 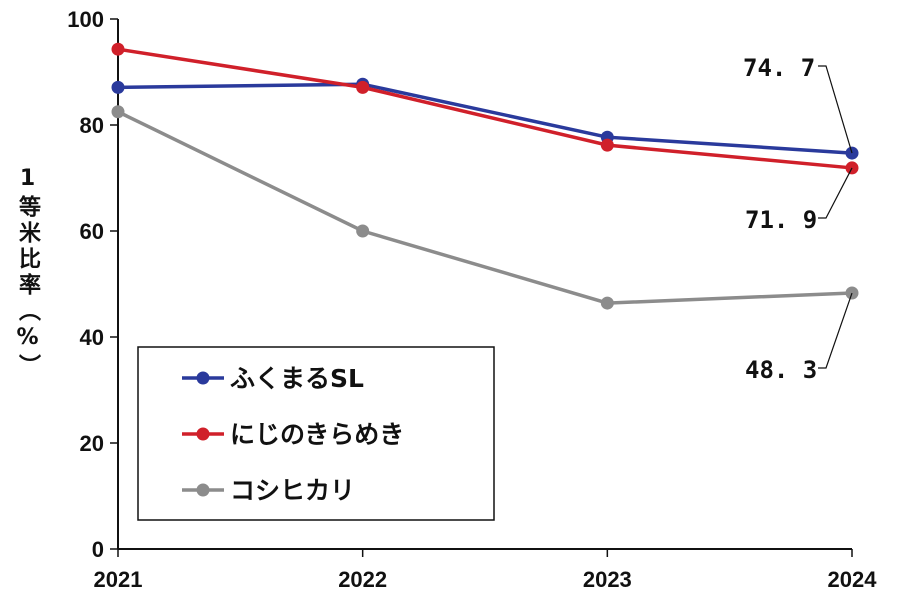 I want to click on y-tick-label: 20, so click(x=92, y=443).